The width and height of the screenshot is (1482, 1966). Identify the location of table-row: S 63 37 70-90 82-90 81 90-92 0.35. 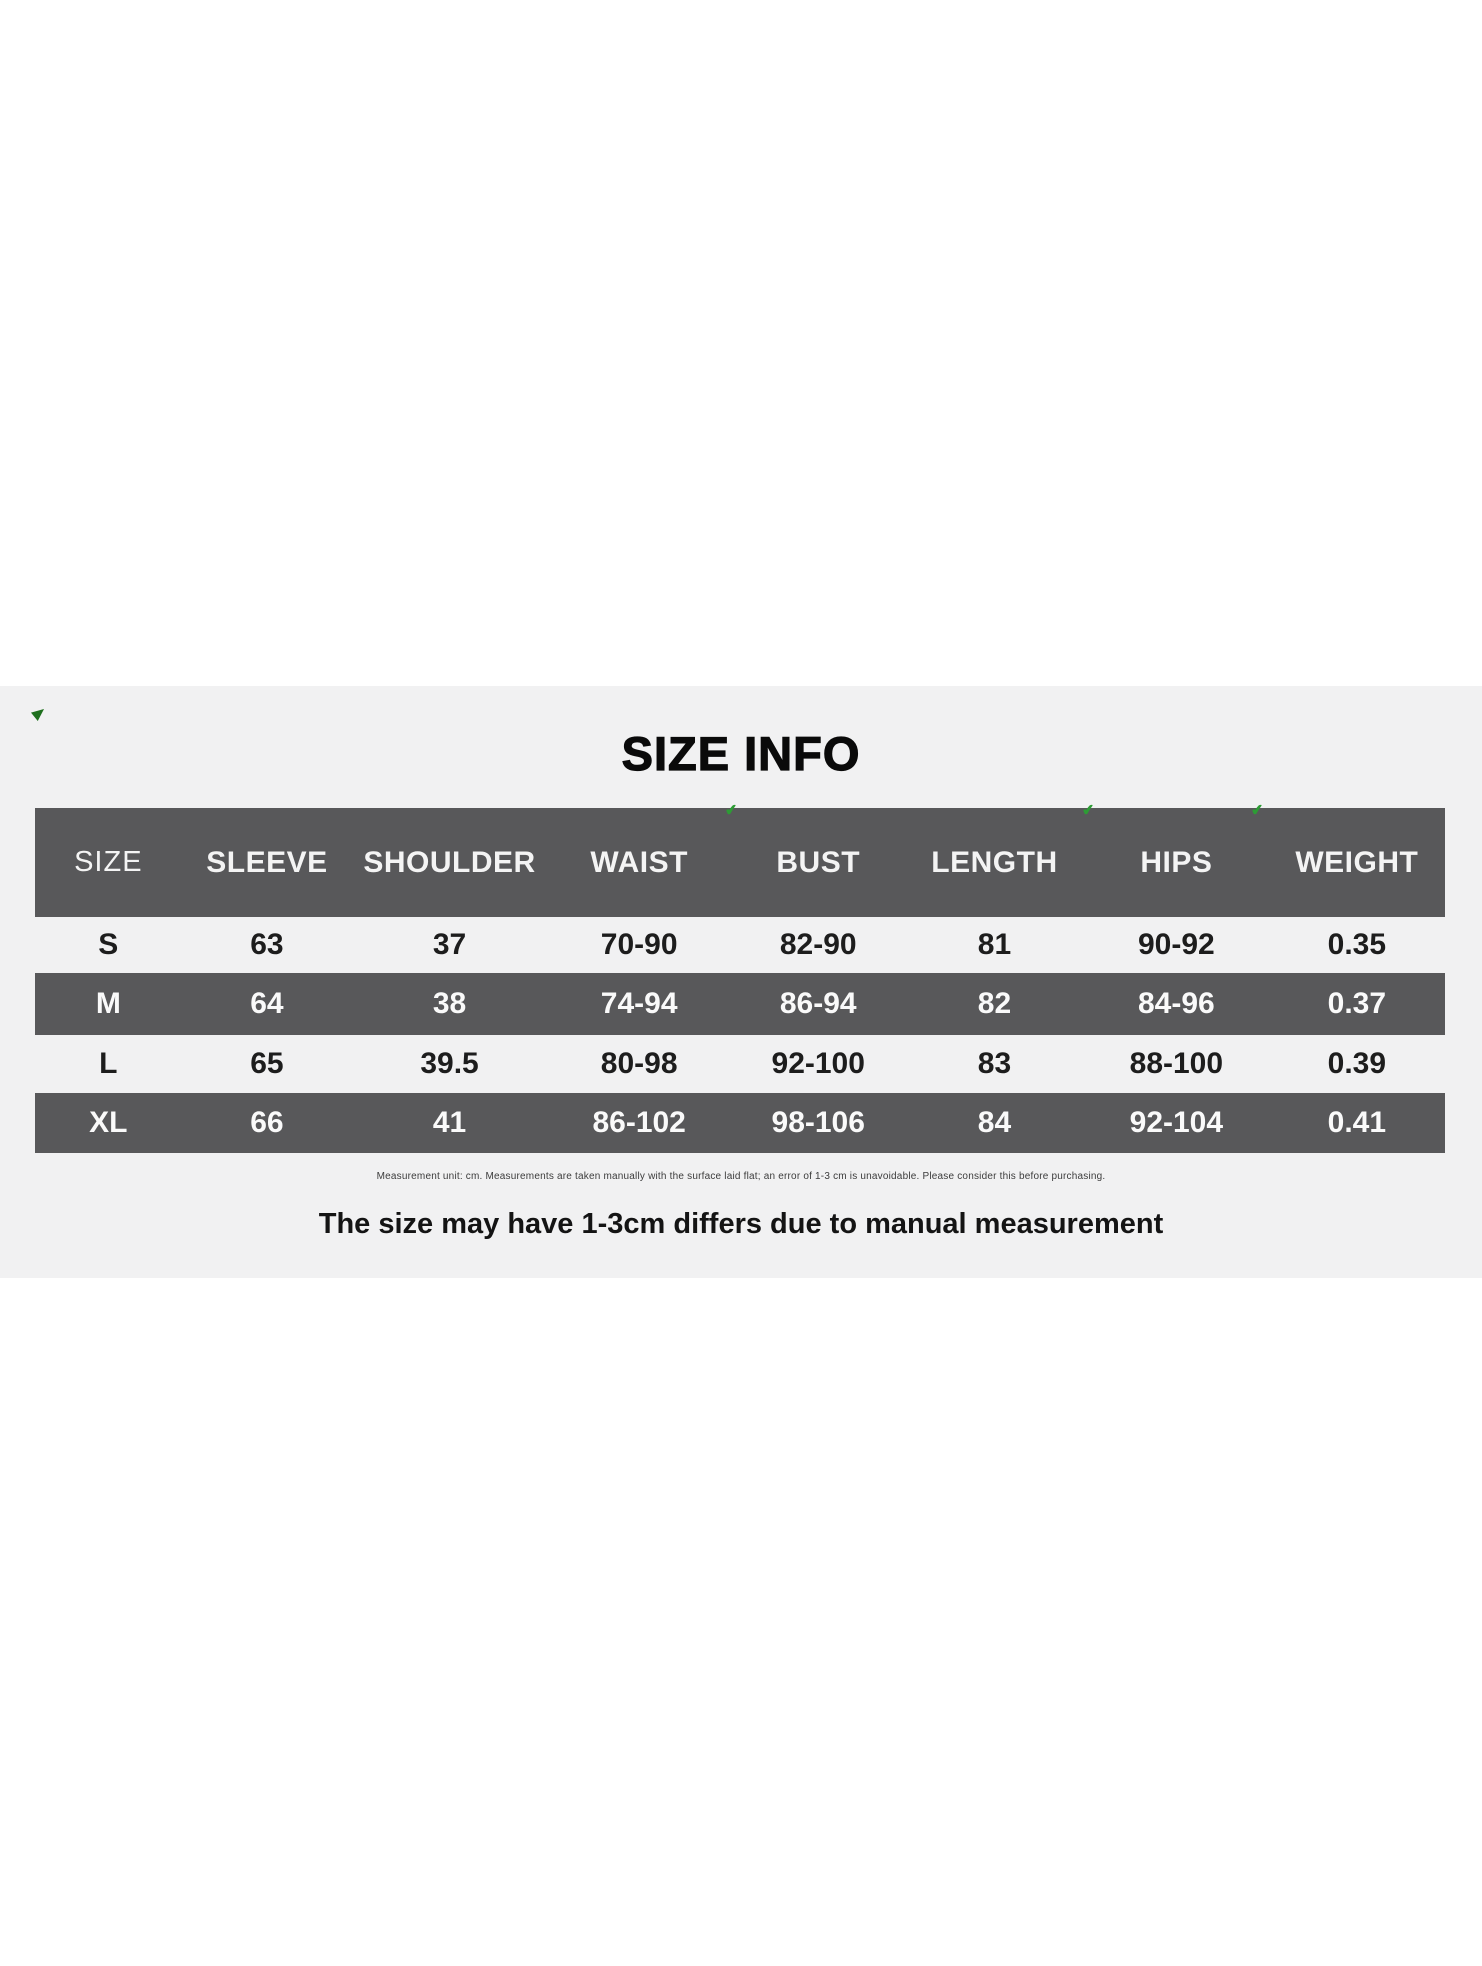
(740, 945).